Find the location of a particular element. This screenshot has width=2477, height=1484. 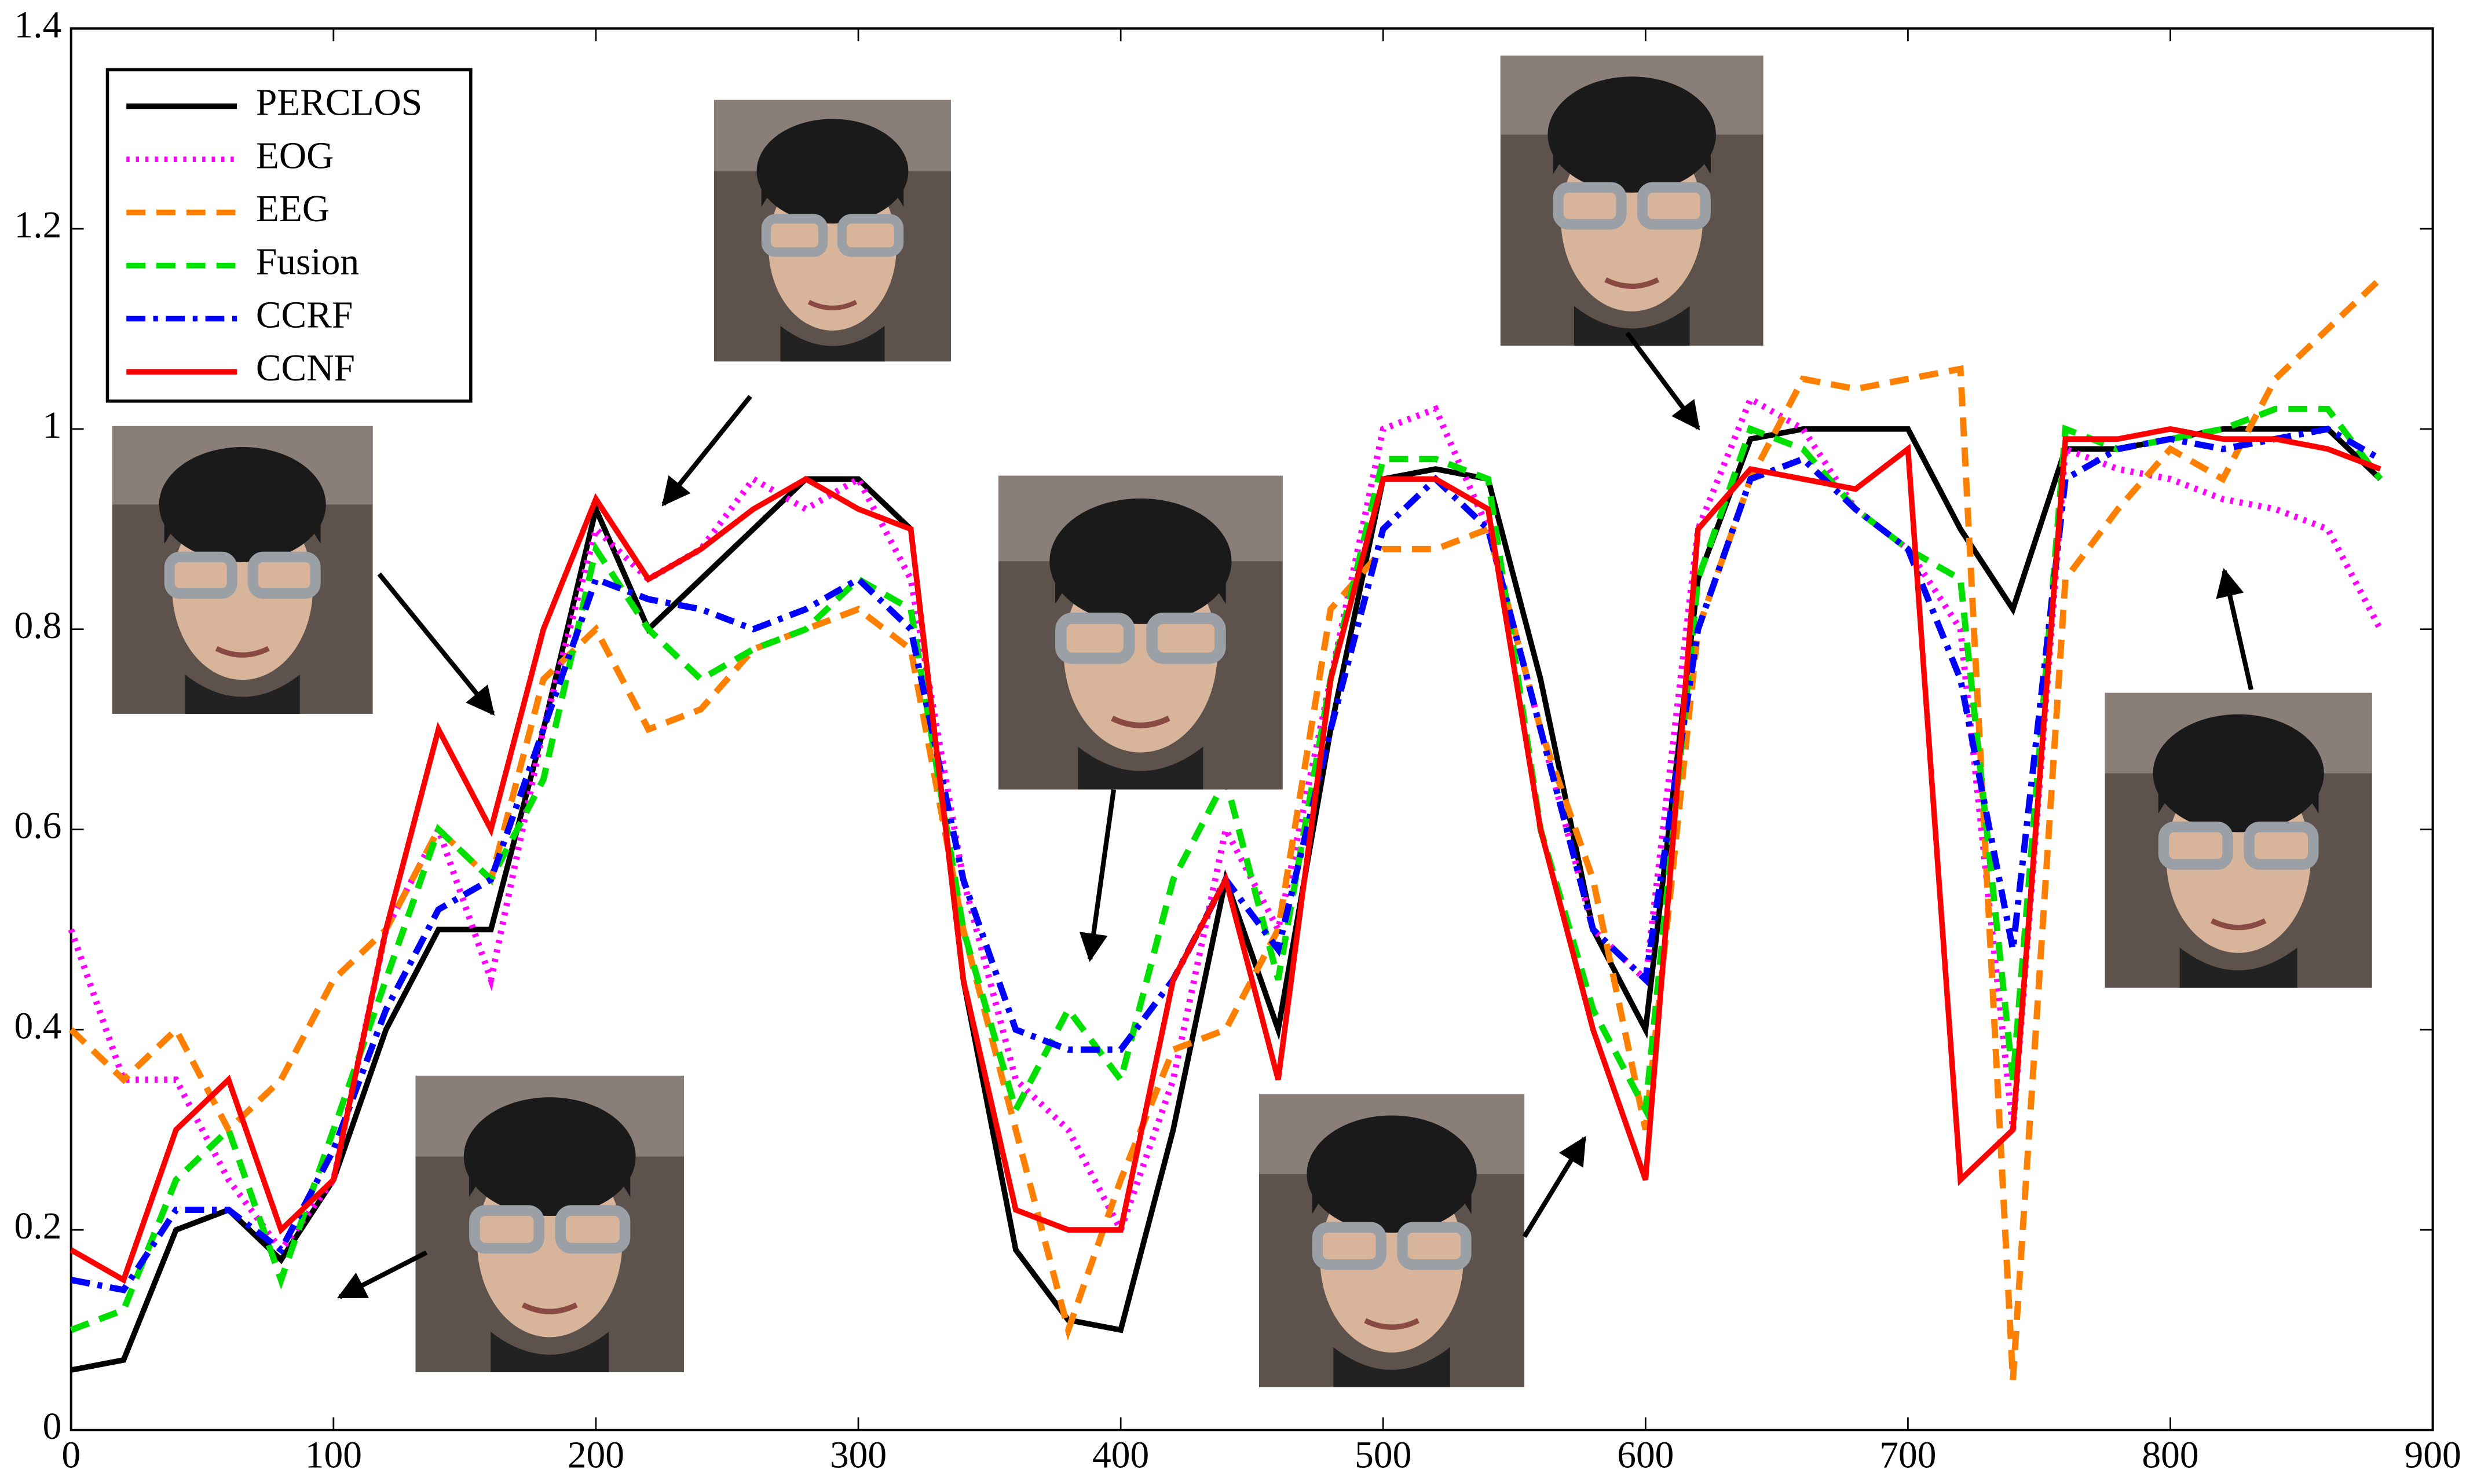

y-tick-label: 0.4 is located at coordinates (38, 1026).